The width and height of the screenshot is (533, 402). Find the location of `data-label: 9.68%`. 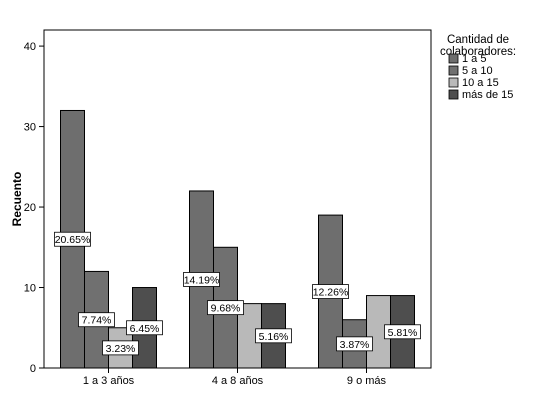

data-label: 9.68% is located at coordinates (226, 309).